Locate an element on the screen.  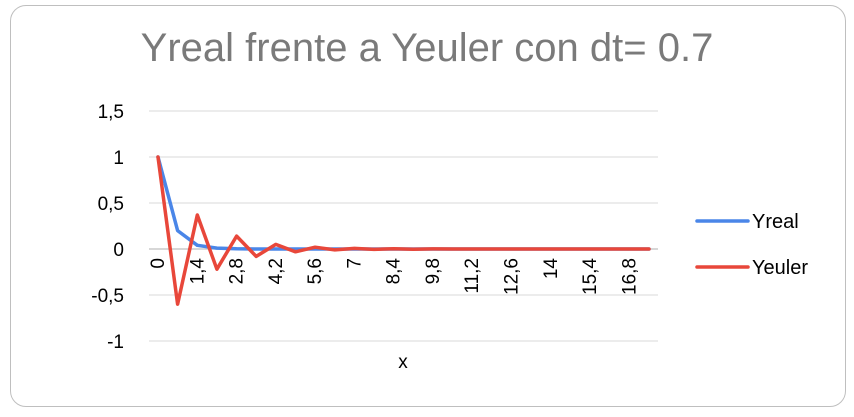
x-tick-label: 4,2 is located at coordinates (276, 271).